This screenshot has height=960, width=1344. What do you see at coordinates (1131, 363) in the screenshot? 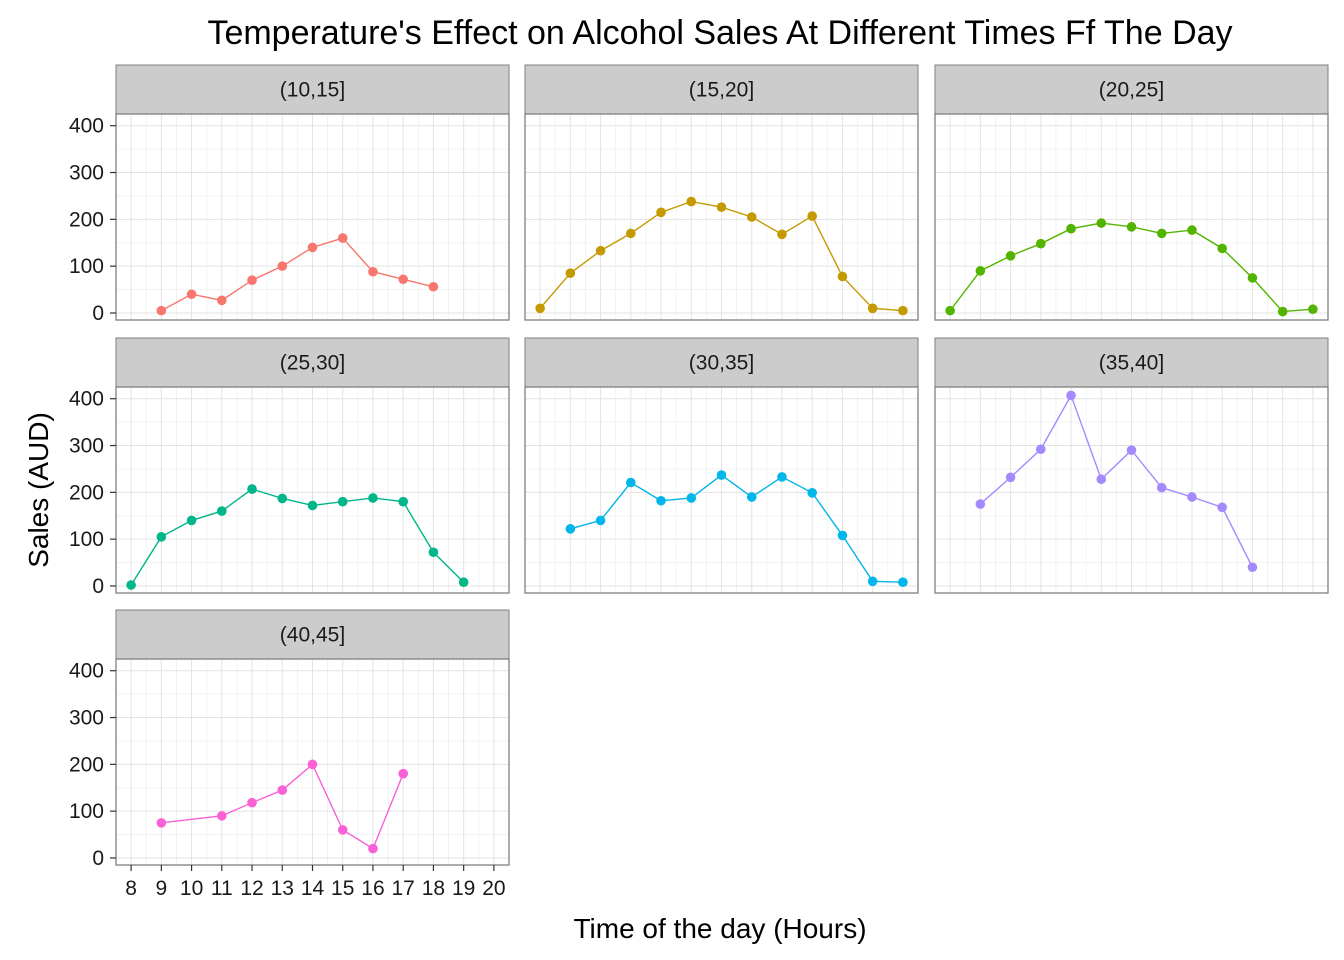
I see `facet-strip-label: (35,40]` at bounding box center [1131, 363].